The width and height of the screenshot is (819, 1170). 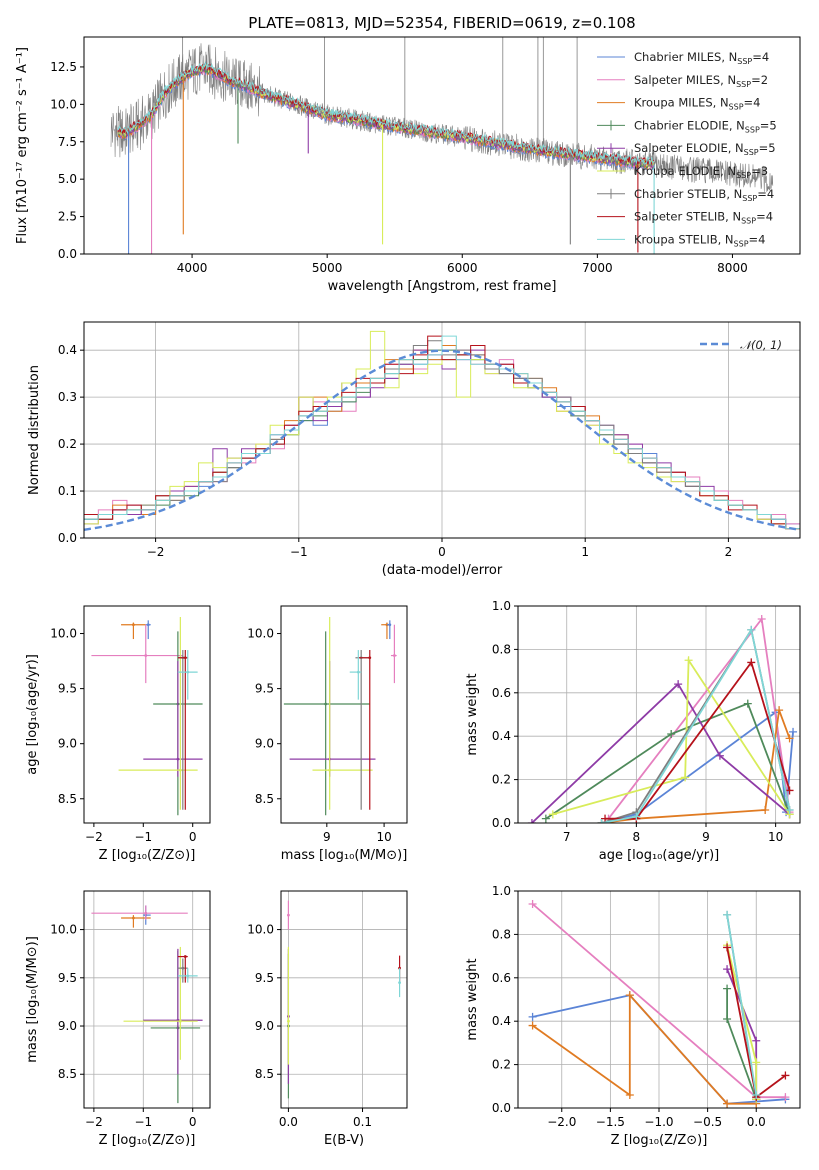 I want to click on x-tick-label: −0.5, so click(x=707, y=1122).